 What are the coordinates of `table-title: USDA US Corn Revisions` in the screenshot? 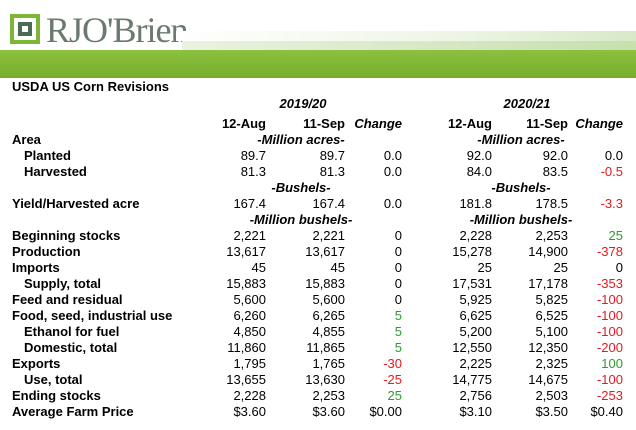 It's located at (90, 86).